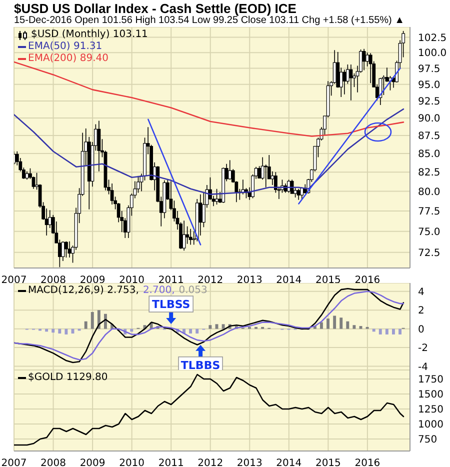 The height and width of the screenshot is (467, 450). I want to click on legend-label: EMA(50) 91.31, so click(65, 47).